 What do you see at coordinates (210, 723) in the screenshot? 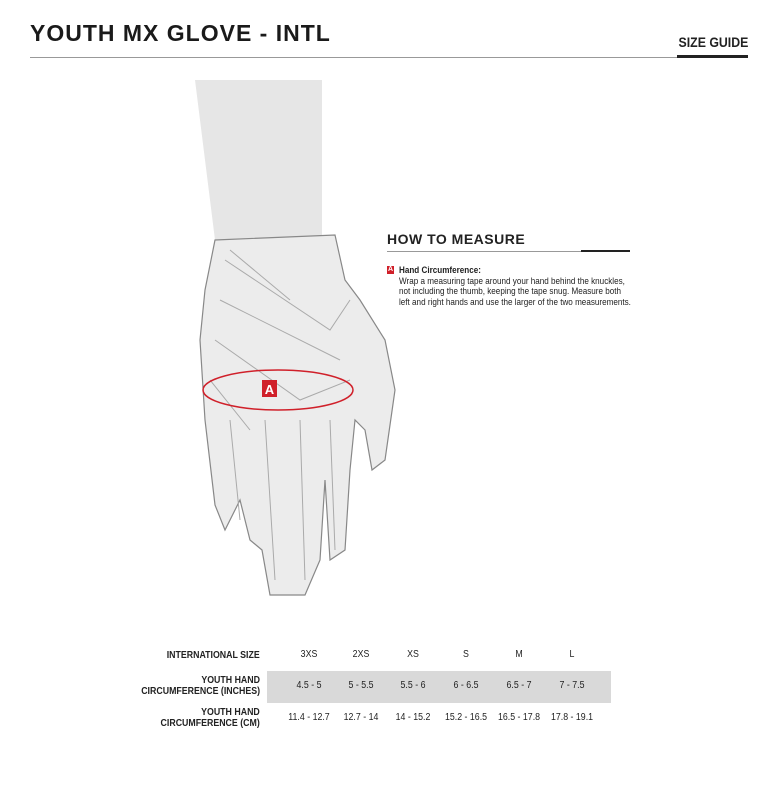
I see `row-label-line: CIRCUMFERENCE (CM)` at bounding box center [210, 723].